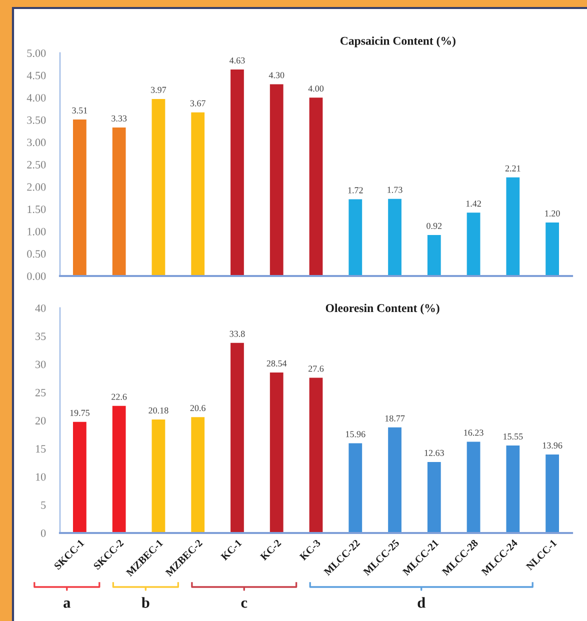 The height and width of the screenshot is (621, 587). I want to click on data-label: 22.6, so click(119, 397).